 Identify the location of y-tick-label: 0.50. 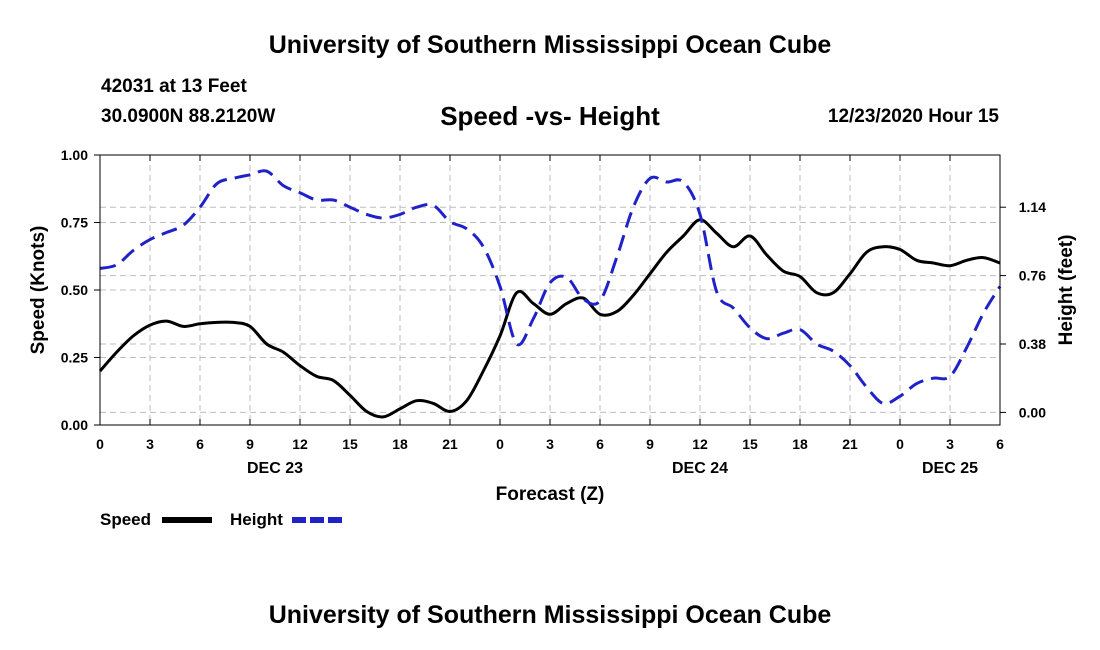
(74, 290).